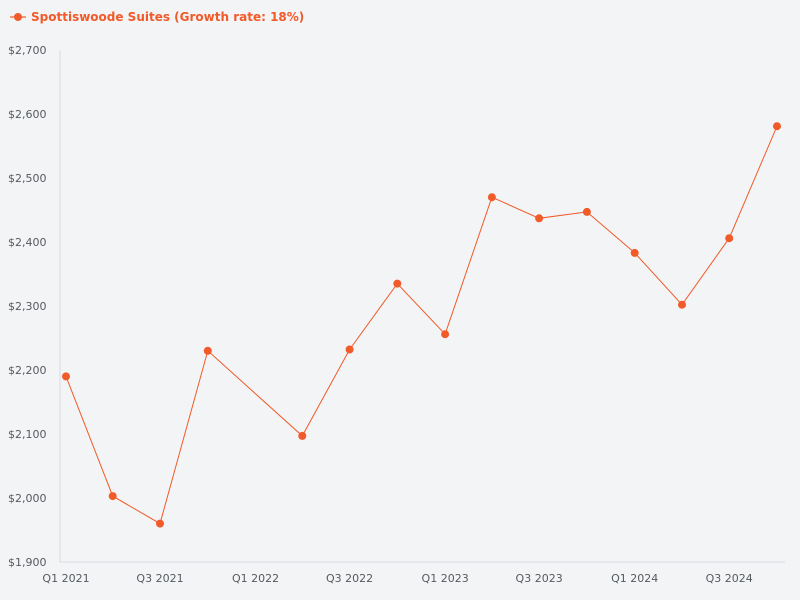 The height and width of the screenshot is (600, 800). I want to click on legend-dot-marker, so click(18, 17).